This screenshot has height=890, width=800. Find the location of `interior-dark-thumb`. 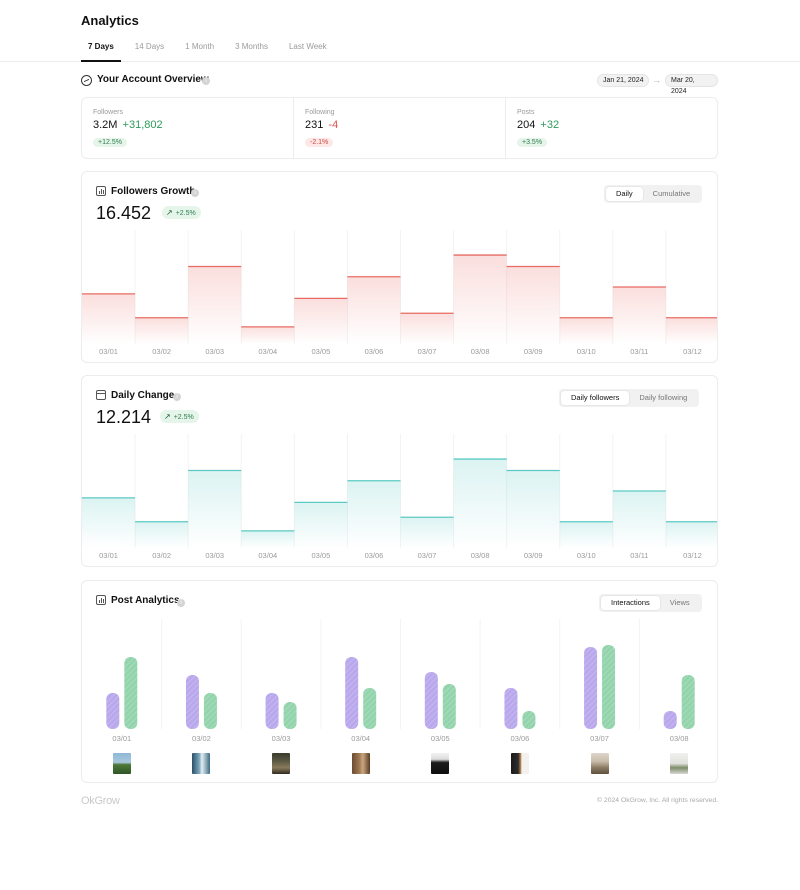

interior-dark-thumb is located at coordinates (440, 763).